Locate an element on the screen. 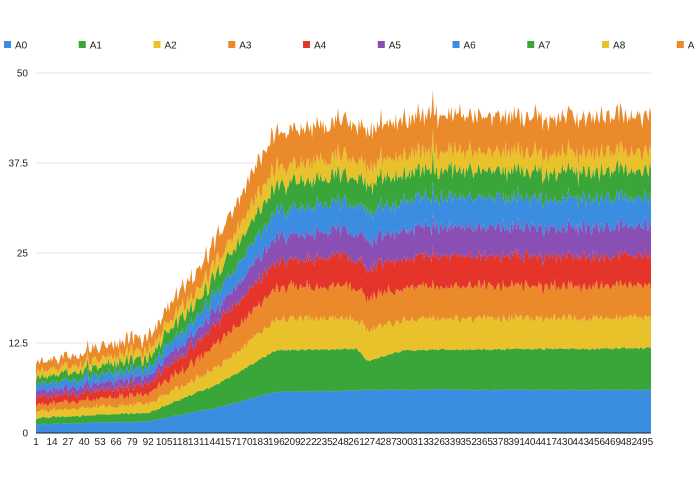  x-tick-label: 170 is located at coordinates (244, 442).